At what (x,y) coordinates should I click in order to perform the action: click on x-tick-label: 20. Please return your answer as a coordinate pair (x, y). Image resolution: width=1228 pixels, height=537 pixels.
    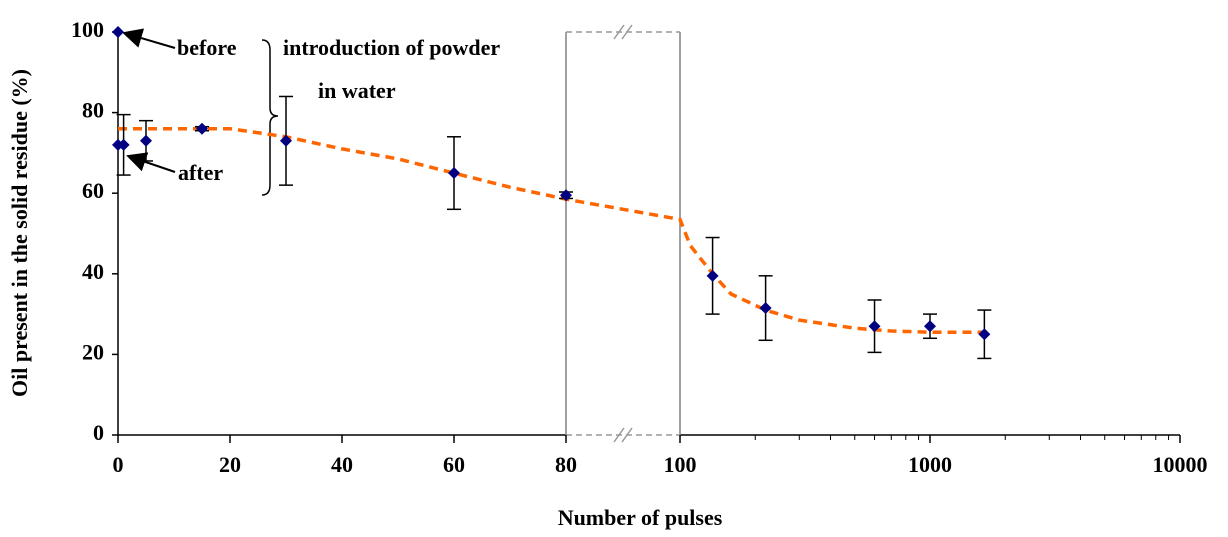
    Looking at the image, I should click on (230, 464).